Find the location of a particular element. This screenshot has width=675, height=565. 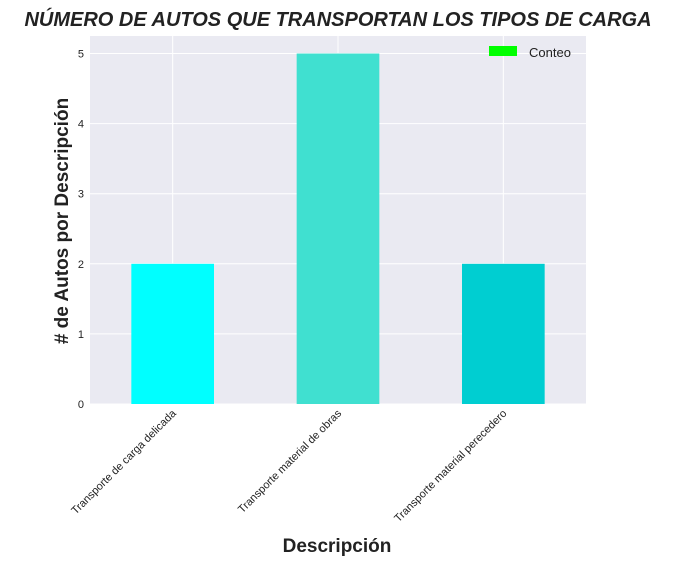

y-tick-label: 3 is located at coordinates (81, 195).